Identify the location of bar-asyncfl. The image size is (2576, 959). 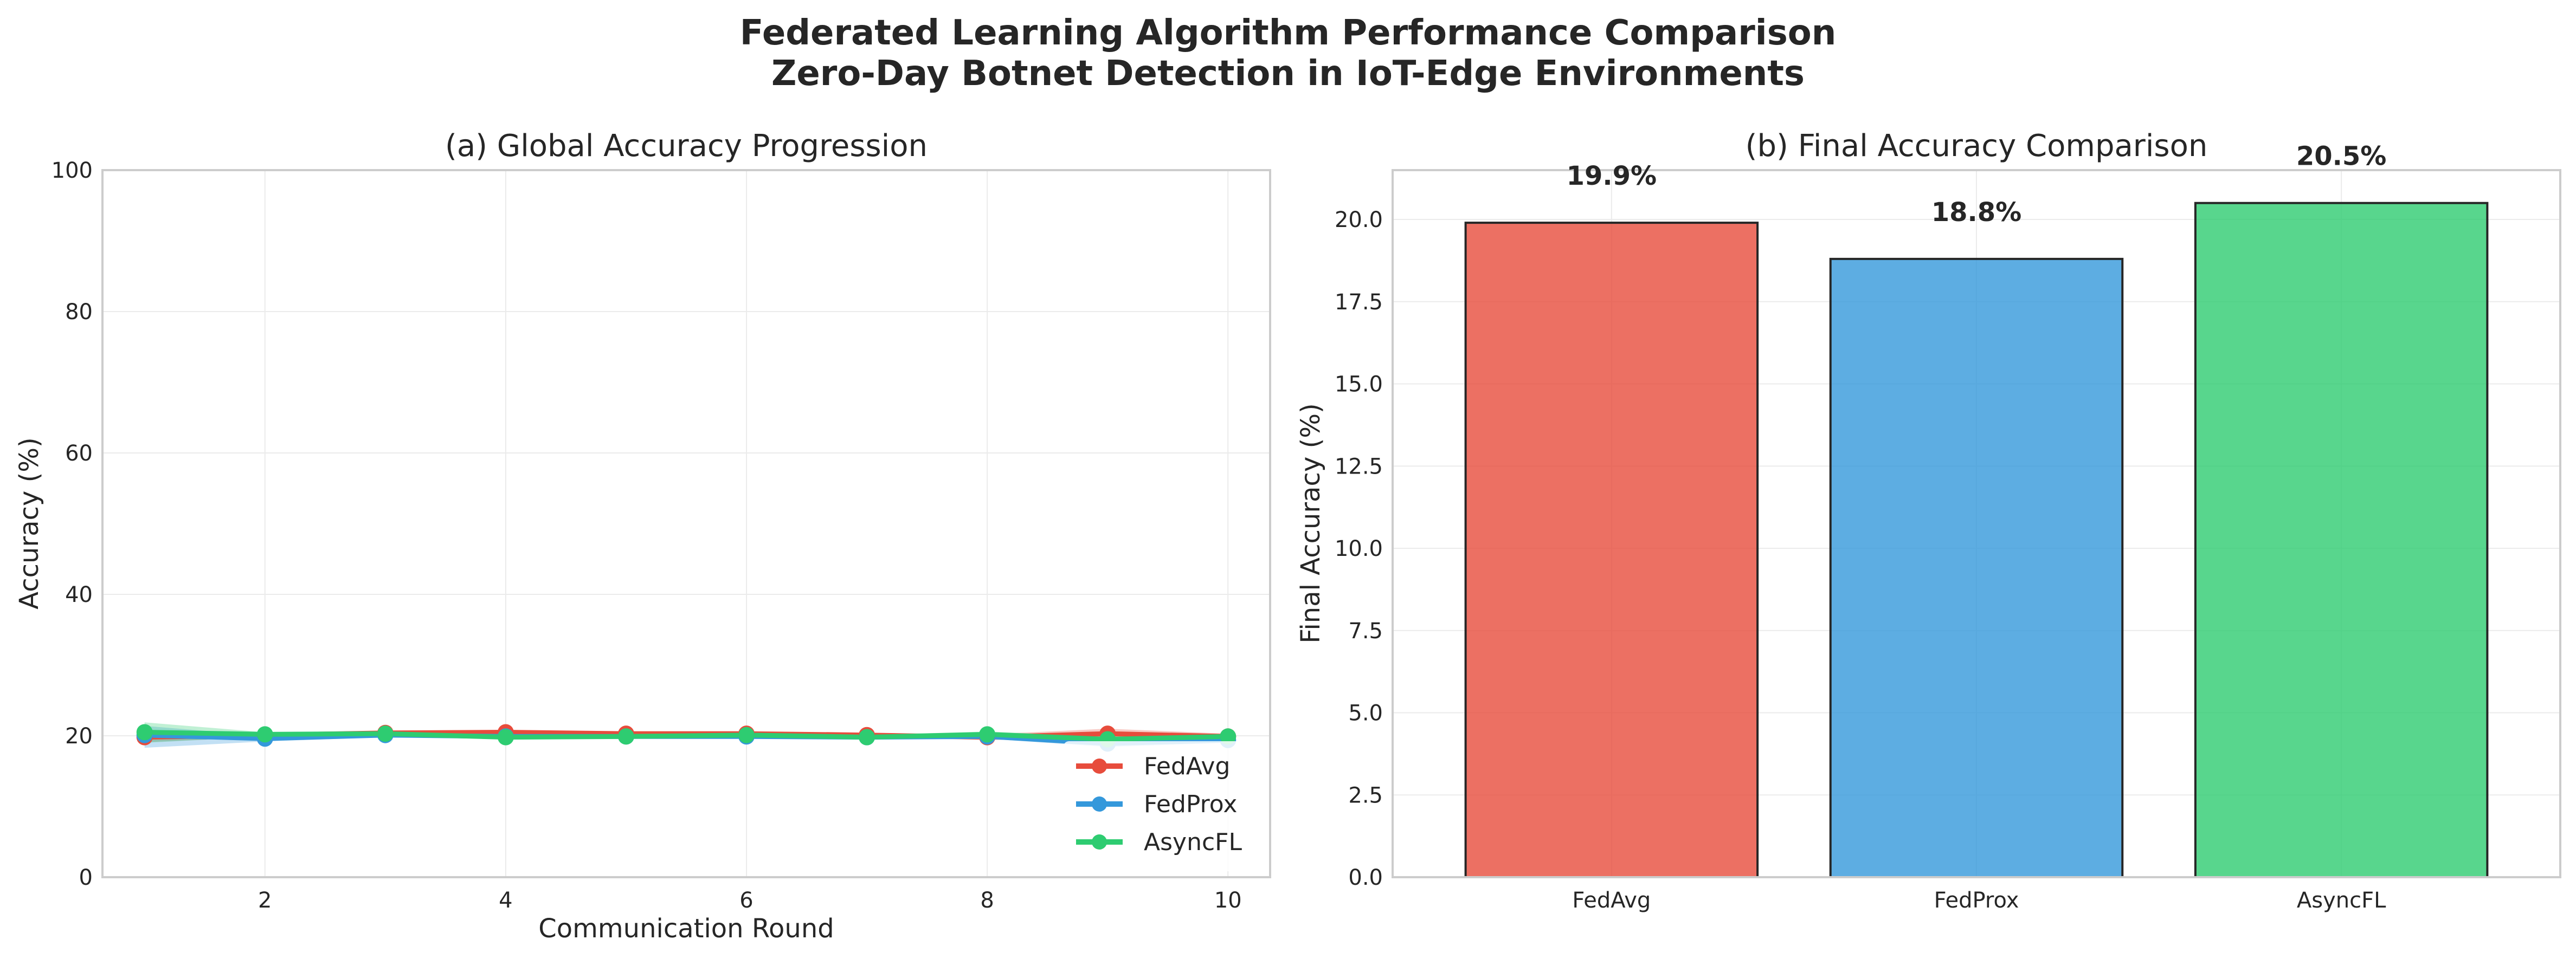
(2341, 540).